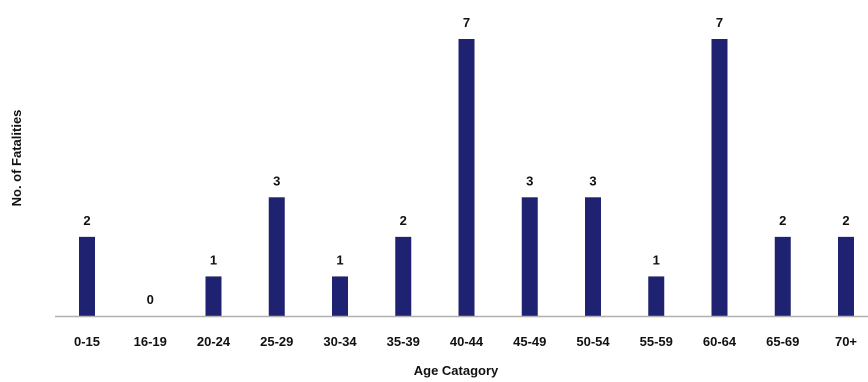  Describe the element at coordinates (86, 220) in the screenshot. I see `value-label-0-15: 2` at that location.